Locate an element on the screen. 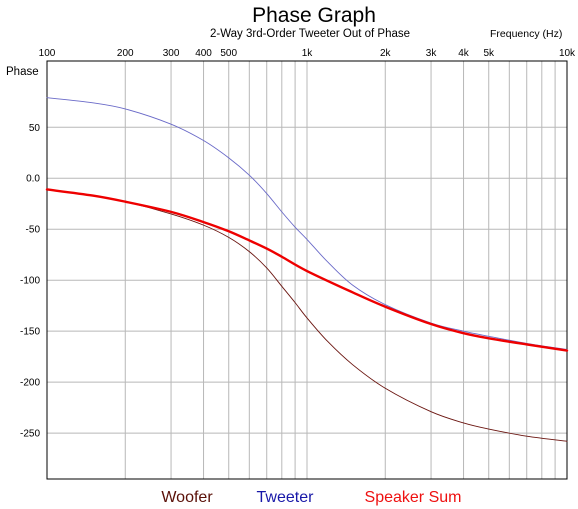  x-tick-label: 300 is located at coordinates (171, 53).